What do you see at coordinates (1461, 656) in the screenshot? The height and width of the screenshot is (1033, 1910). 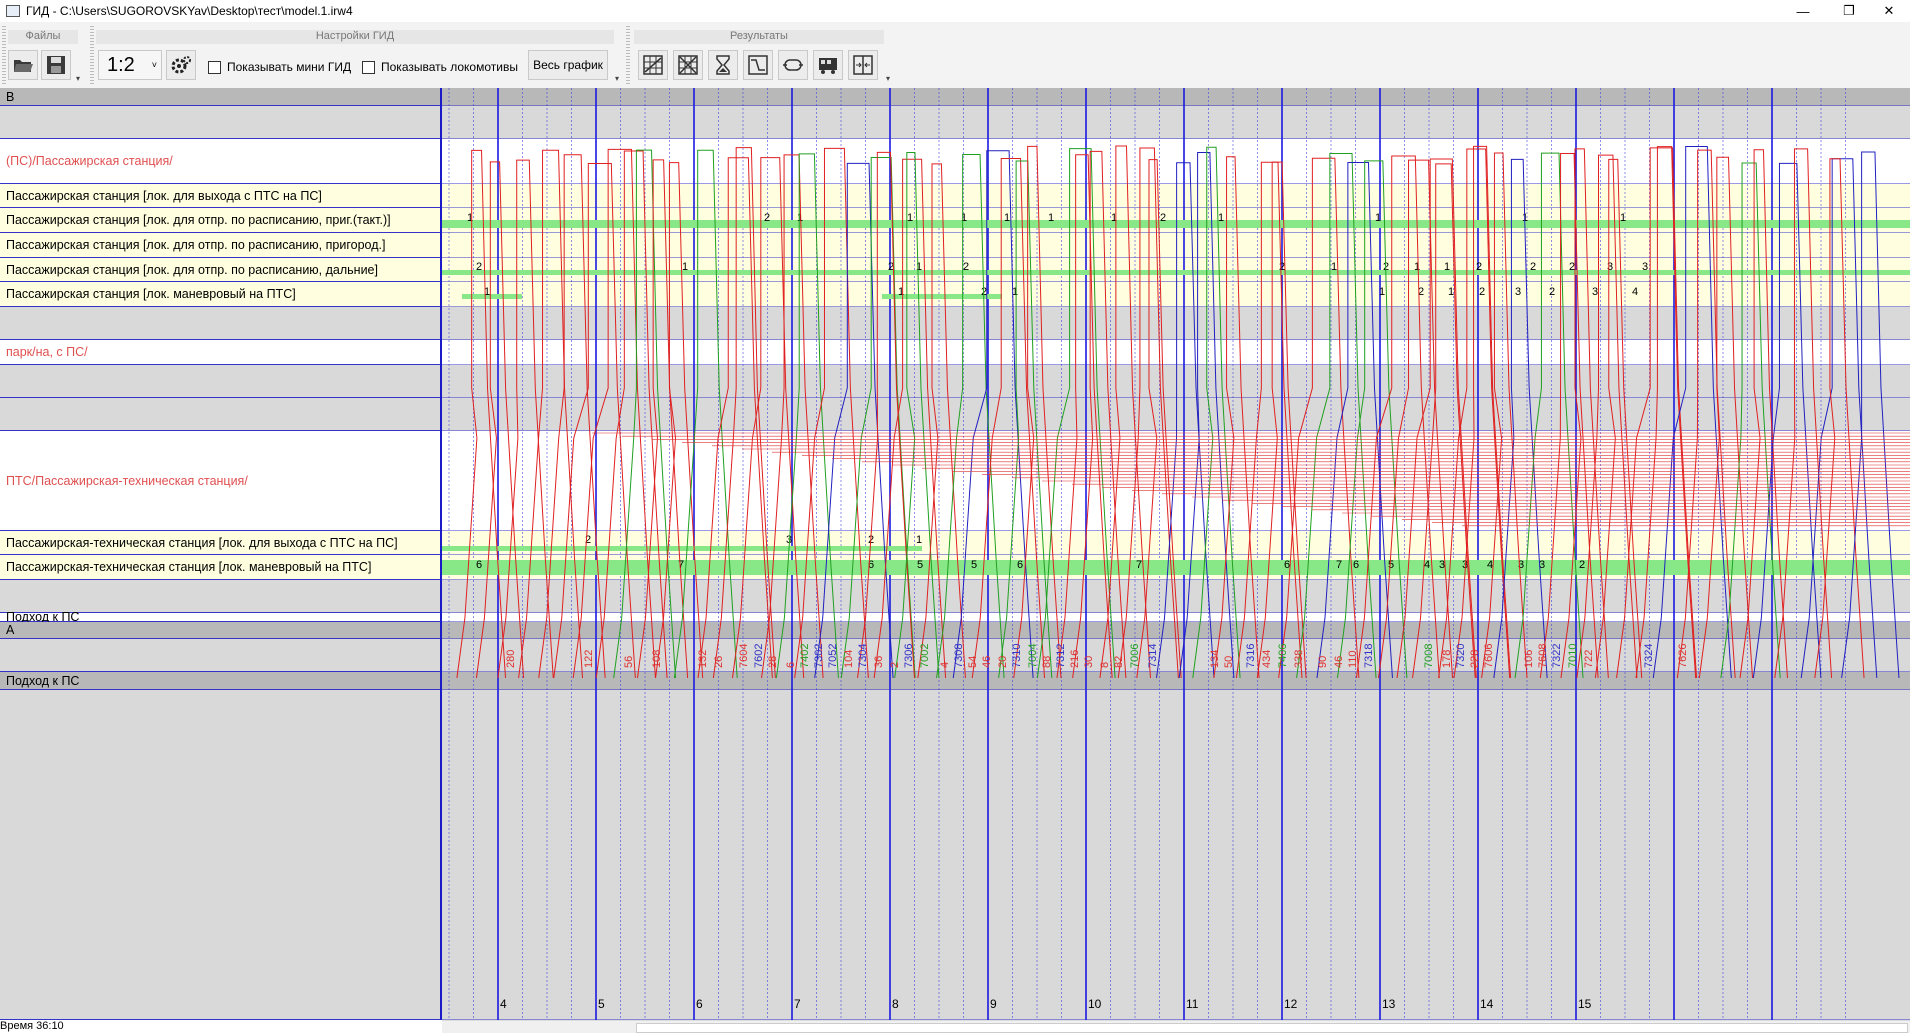 I see `train-number-label: 7320` at bounding box center [1461, 656].